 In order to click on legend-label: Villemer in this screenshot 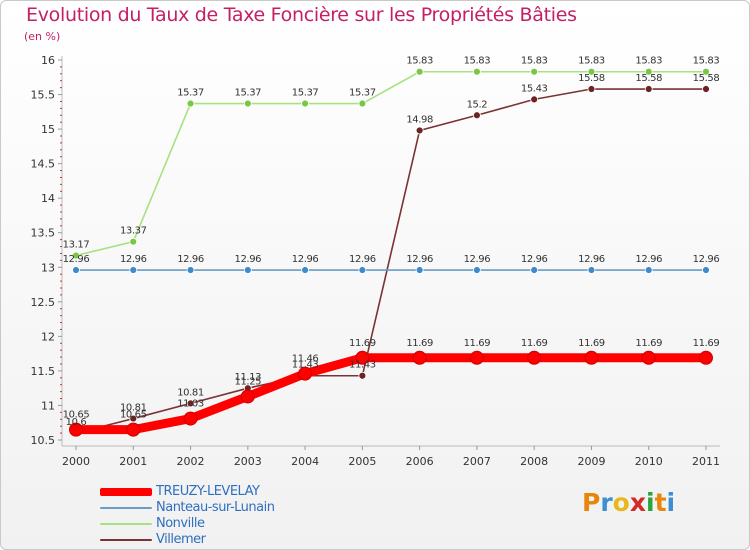, I will do `click(181, 539)`.